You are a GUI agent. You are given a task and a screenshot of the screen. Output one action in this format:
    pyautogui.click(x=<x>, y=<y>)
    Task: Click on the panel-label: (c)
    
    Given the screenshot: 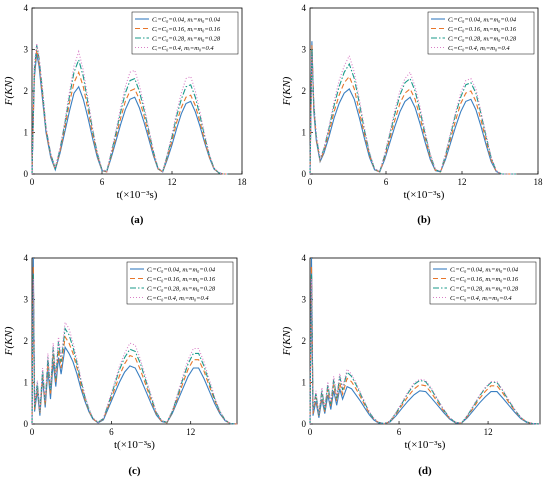 What is the action you would take?
    pyautogui.click(x=134, y=471)
    